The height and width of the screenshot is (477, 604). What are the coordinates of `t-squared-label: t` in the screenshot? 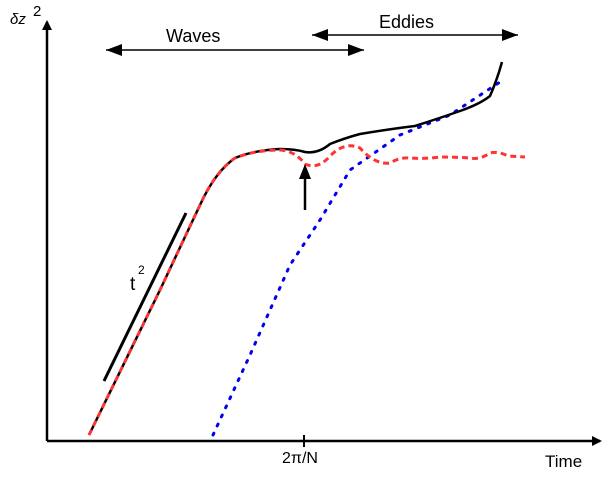 It's located at (133, 284).